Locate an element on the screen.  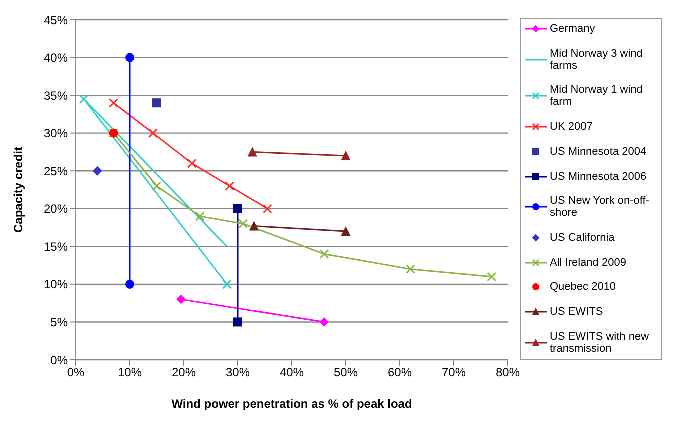
legend-label: US Minnesota 2006 is located at coordinates (598, 176).